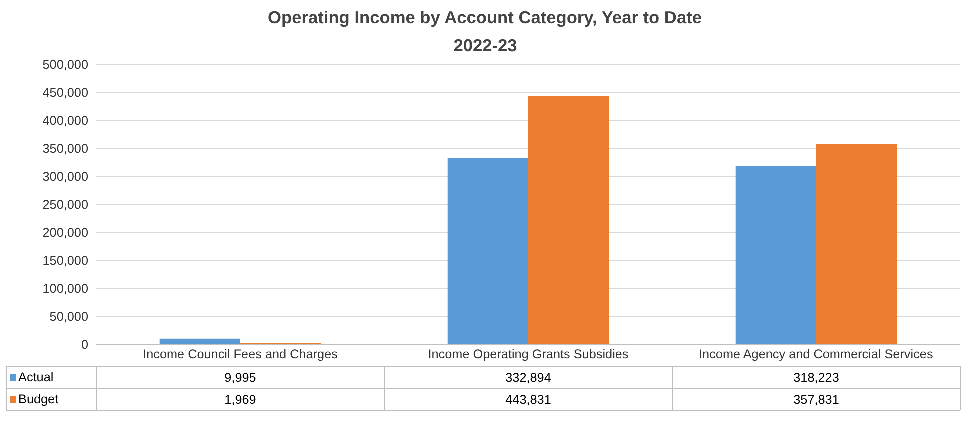 This screenshot has height=441, width=976. I want to click on data-label: 1,969, so click(240, 400).